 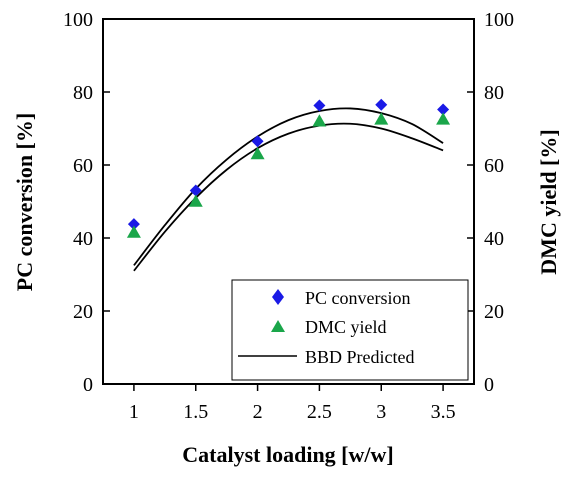 I want to click on y-tick-label: 40, so click(x=83, y=239).